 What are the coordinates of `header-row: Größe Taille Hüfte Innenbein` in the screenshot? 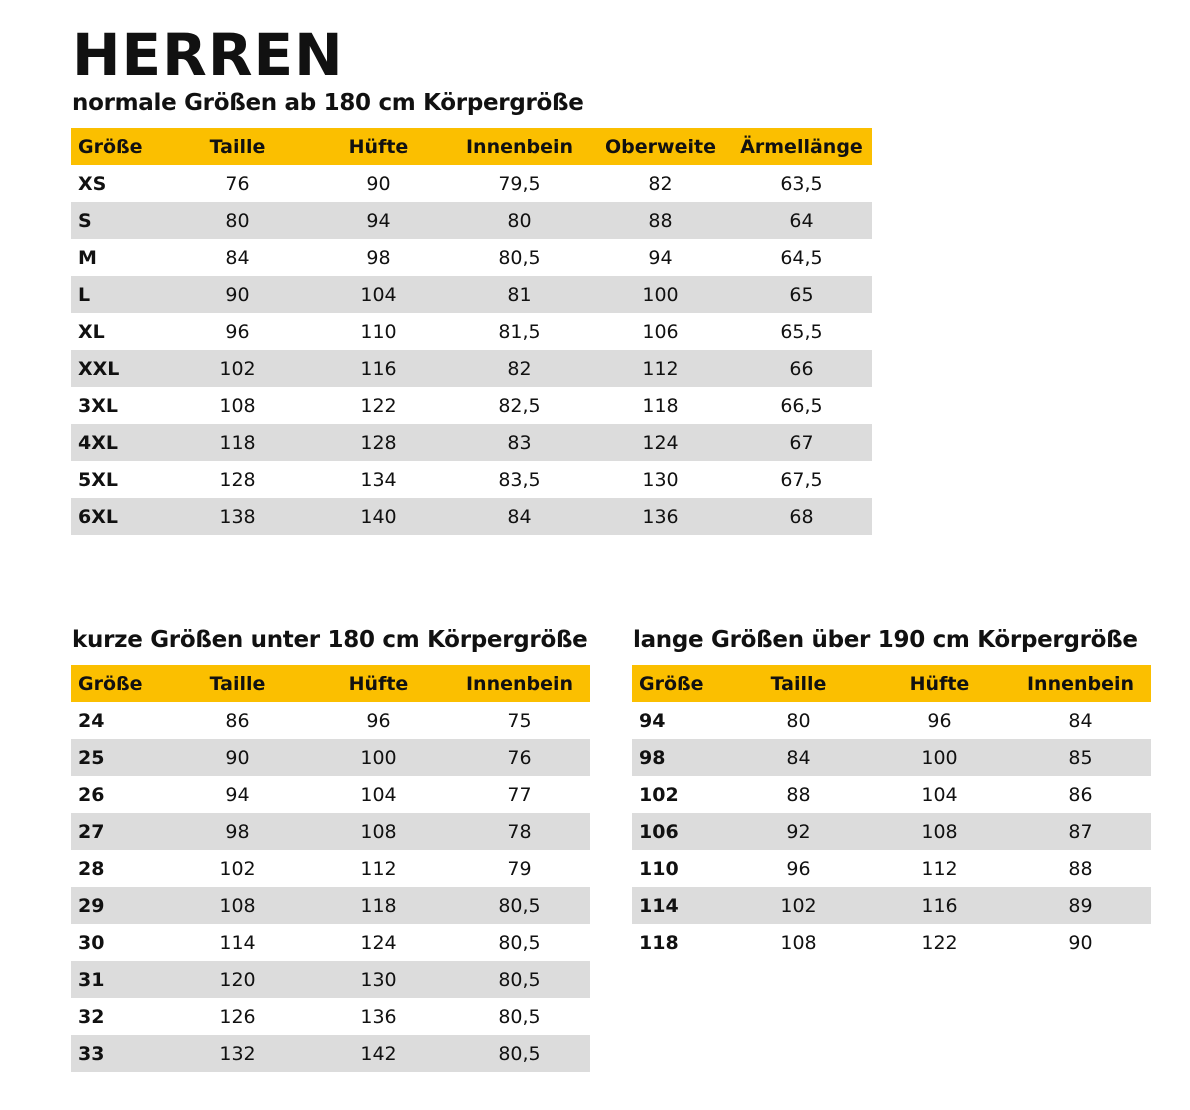 It's located at (330, 683).